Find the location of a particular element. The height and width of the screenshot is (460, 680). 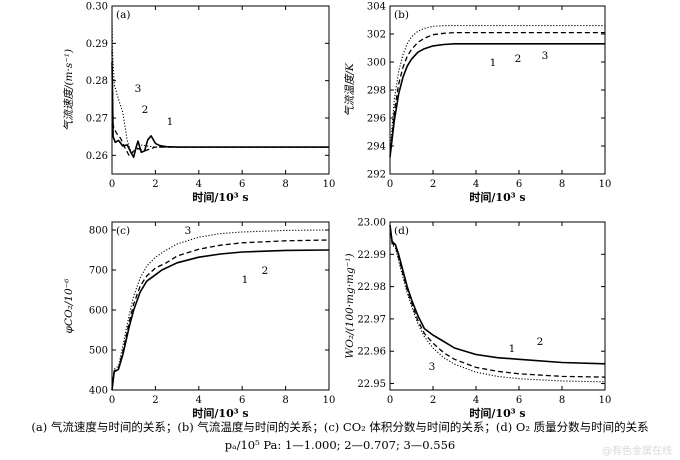

y-tick-label: 400 is located at coordinates (98, 391).